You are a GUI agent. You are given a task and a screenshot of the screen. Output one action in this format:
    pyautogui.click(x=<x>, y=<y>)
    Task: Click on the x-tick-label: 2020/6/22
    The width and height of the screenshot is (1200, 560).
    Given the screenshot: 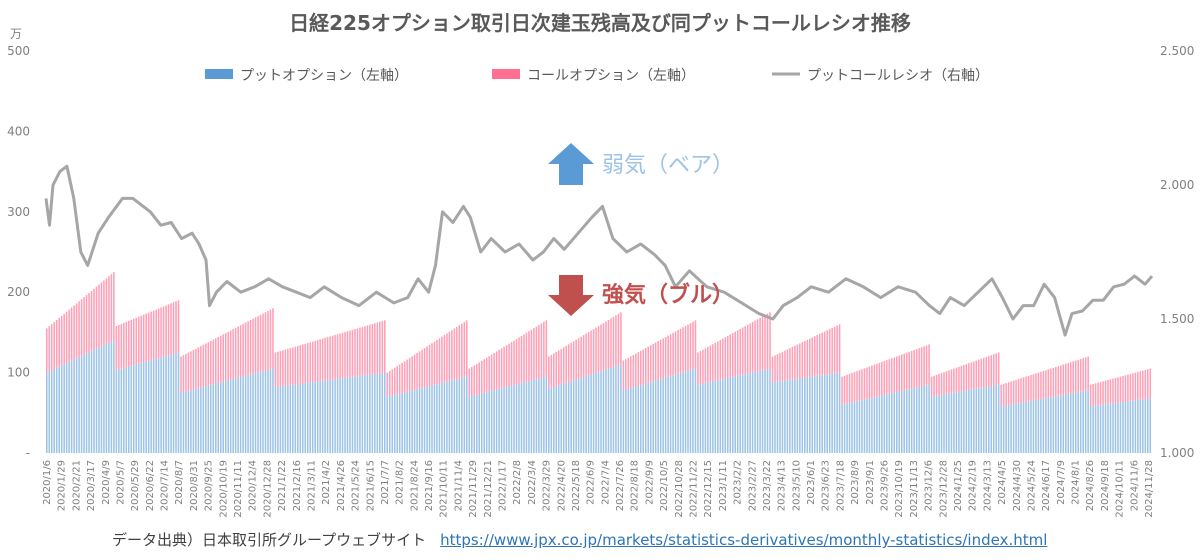 What is the action you would take?
    pyautogui.click(x=150, y=485)
    